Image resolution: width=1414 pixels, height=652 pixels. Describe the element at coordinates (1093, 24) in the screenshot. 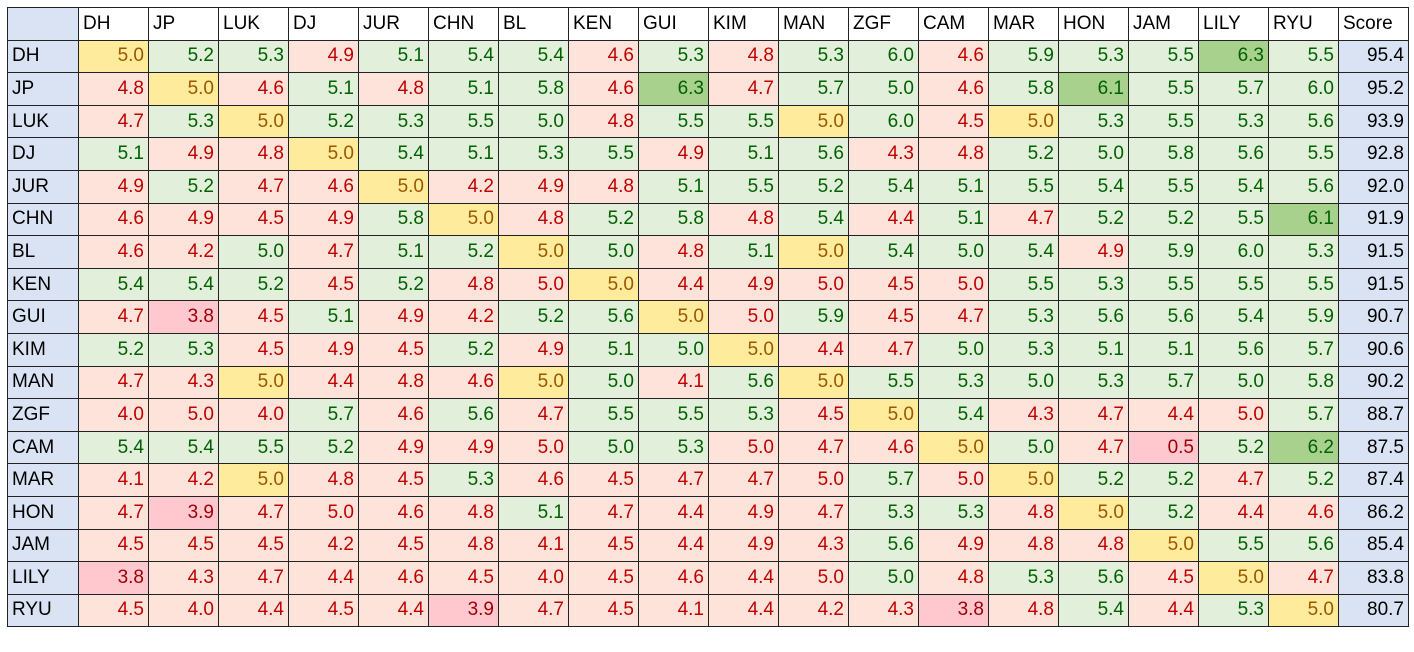

I see `column-header: HON` at that location.